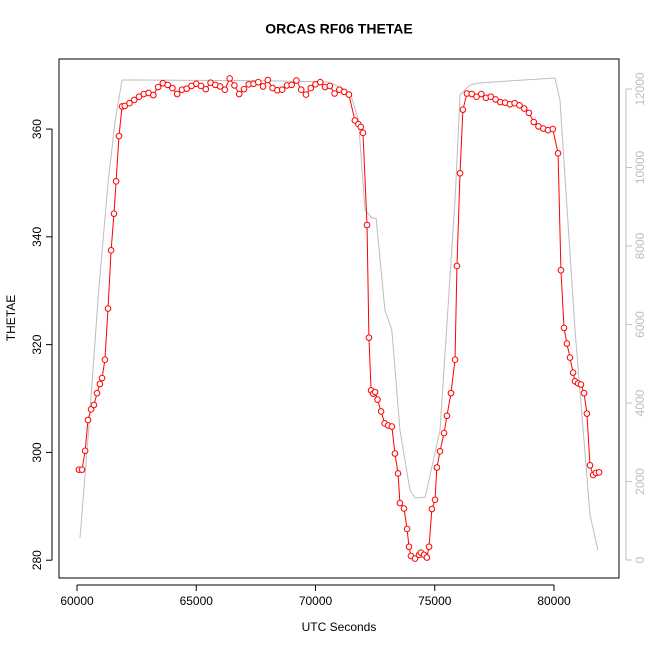  What do you see at coordinates (554, 601) in the screenshot?
I see `x-tick-label: 80000` at bounding box center [554, 601].